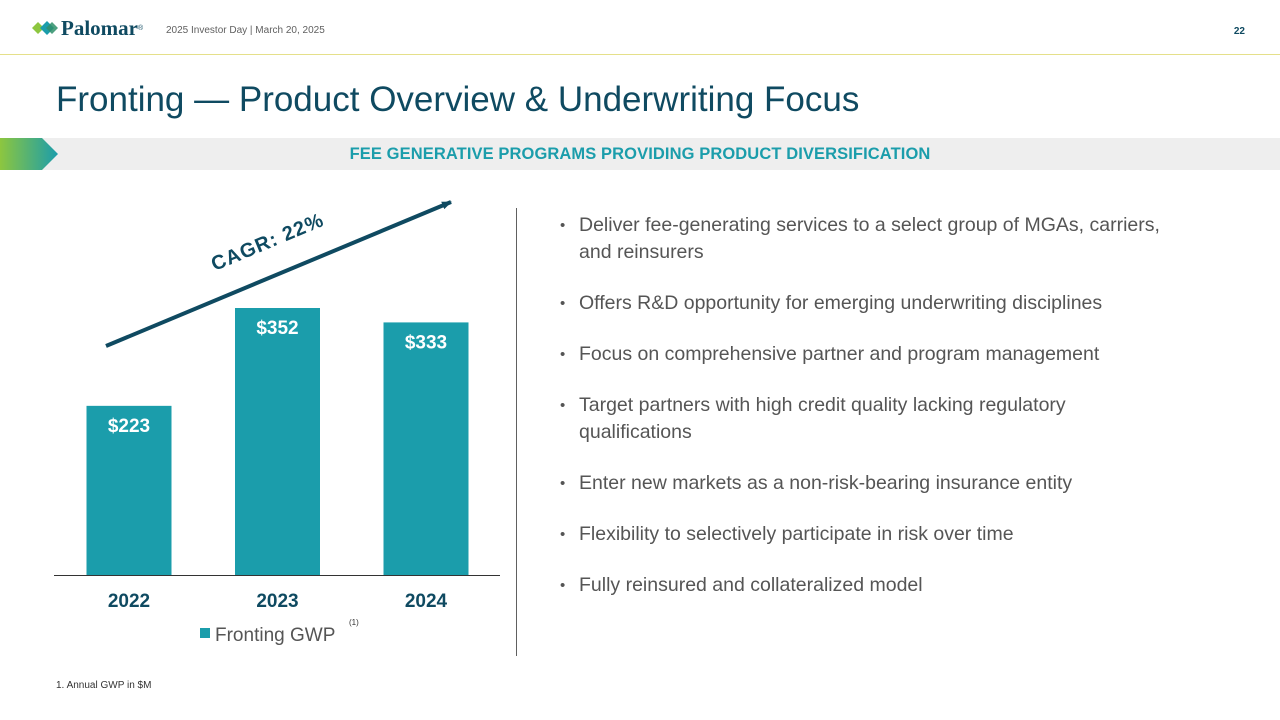  I want to click on bar-2024, so click(426, 448).